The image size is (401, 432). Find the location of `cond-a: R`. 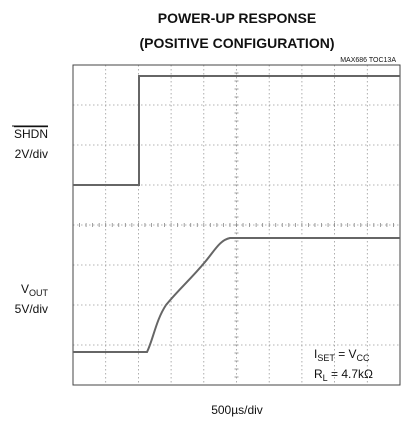

cond-a: R is located at coordinates (318, 374).